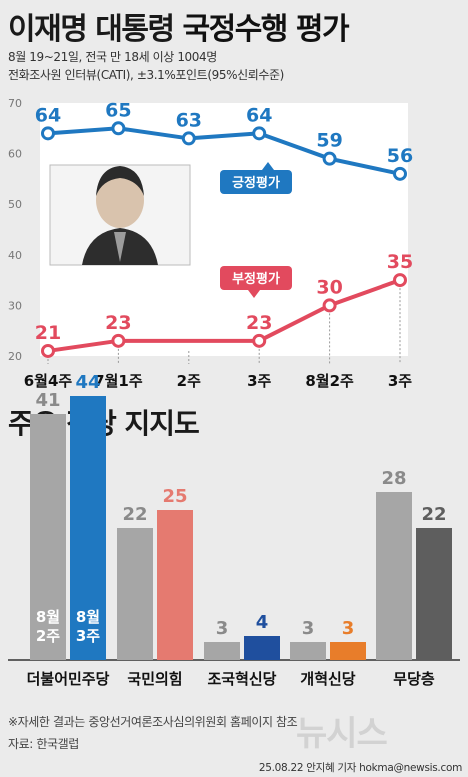 This screenshot has height=777, width=468. What do you see at coordinates (254, 294) in the screenshot?
I see `negative-tag-pointer` at bounding box center [254, 294].